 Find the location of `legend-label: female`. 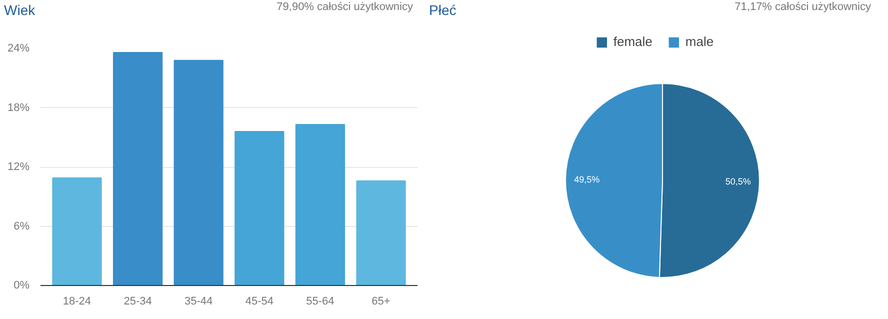

legend-label: female is located at coordinates (632, 41).